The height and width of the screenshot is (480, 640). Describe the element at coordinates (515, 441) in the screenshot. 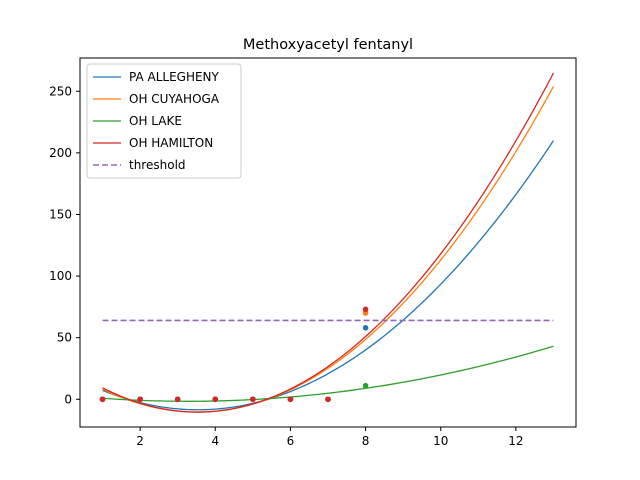

I see `x-tick-label-12: 12` at that location.